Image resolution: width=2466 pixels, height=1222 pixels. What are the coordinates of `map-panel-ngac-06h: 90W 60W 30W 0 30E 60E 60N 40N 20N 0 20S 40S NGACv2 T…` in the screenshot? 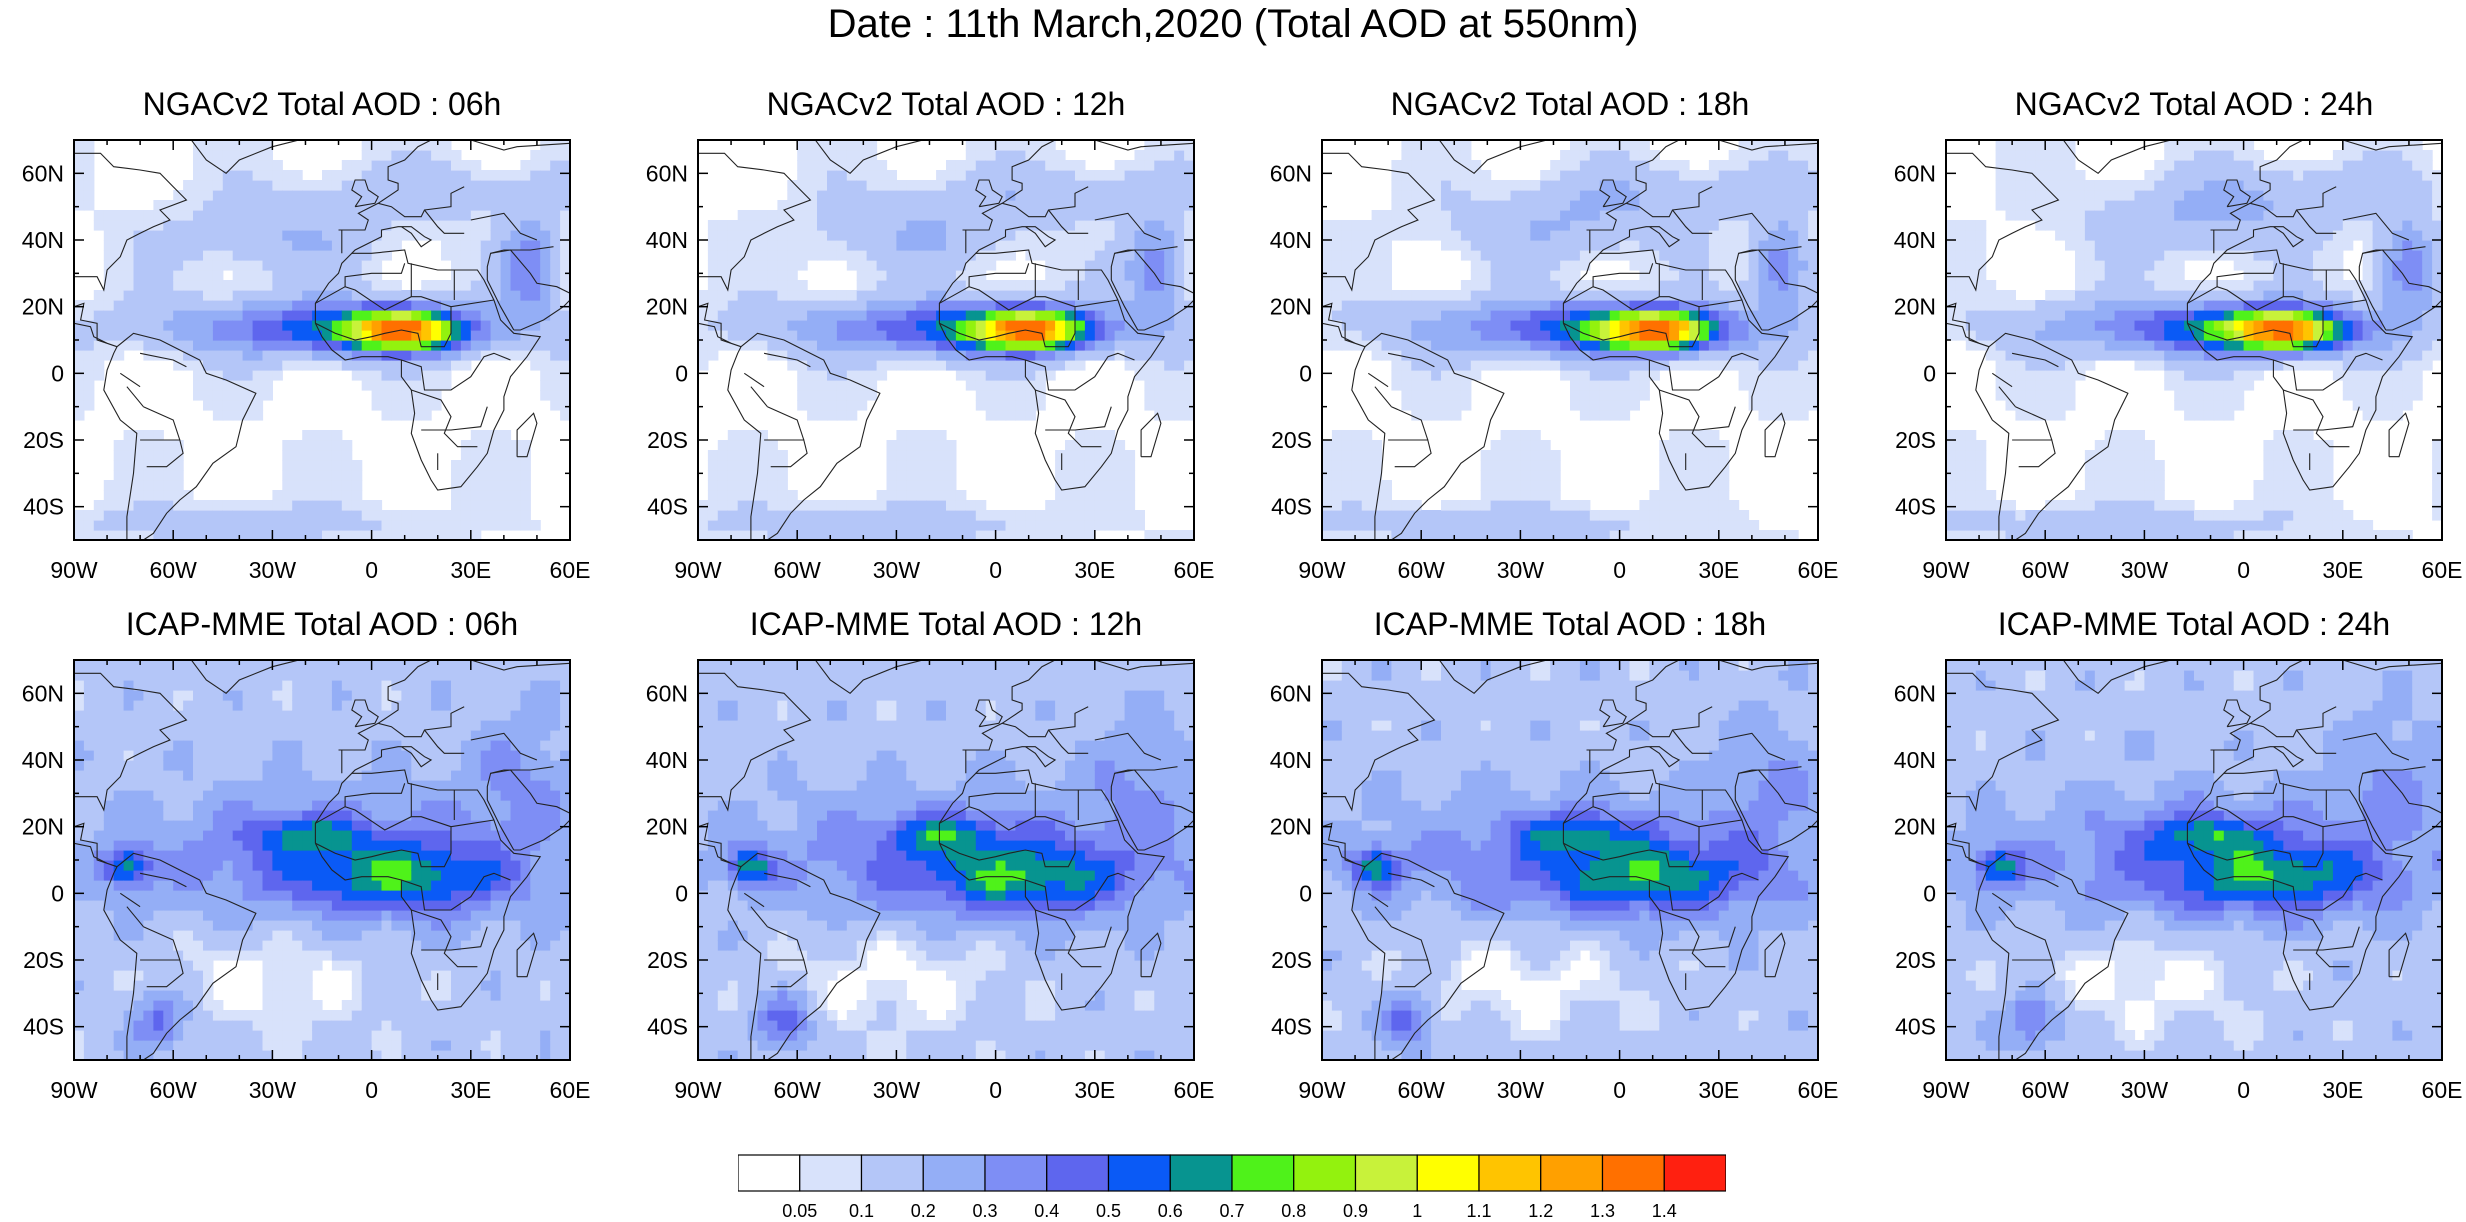 It's located at (311, 291).